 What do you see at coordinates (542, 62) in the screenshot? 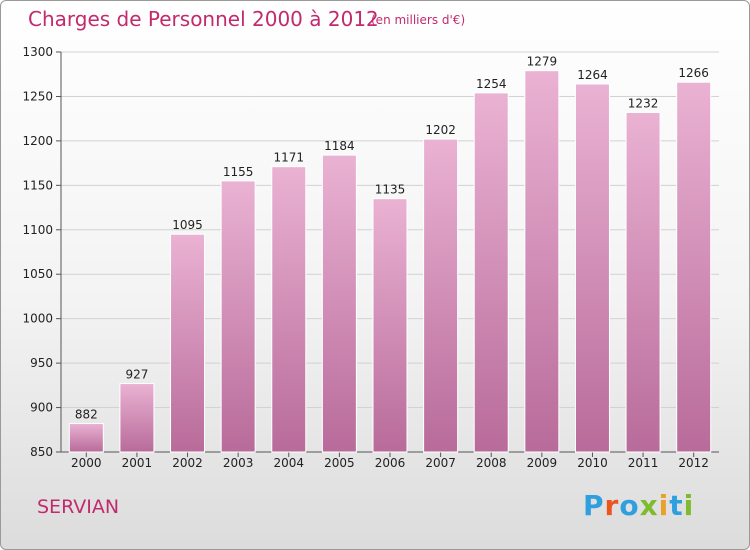
I see `data-label: 1279` at bounding box center [542, 62].